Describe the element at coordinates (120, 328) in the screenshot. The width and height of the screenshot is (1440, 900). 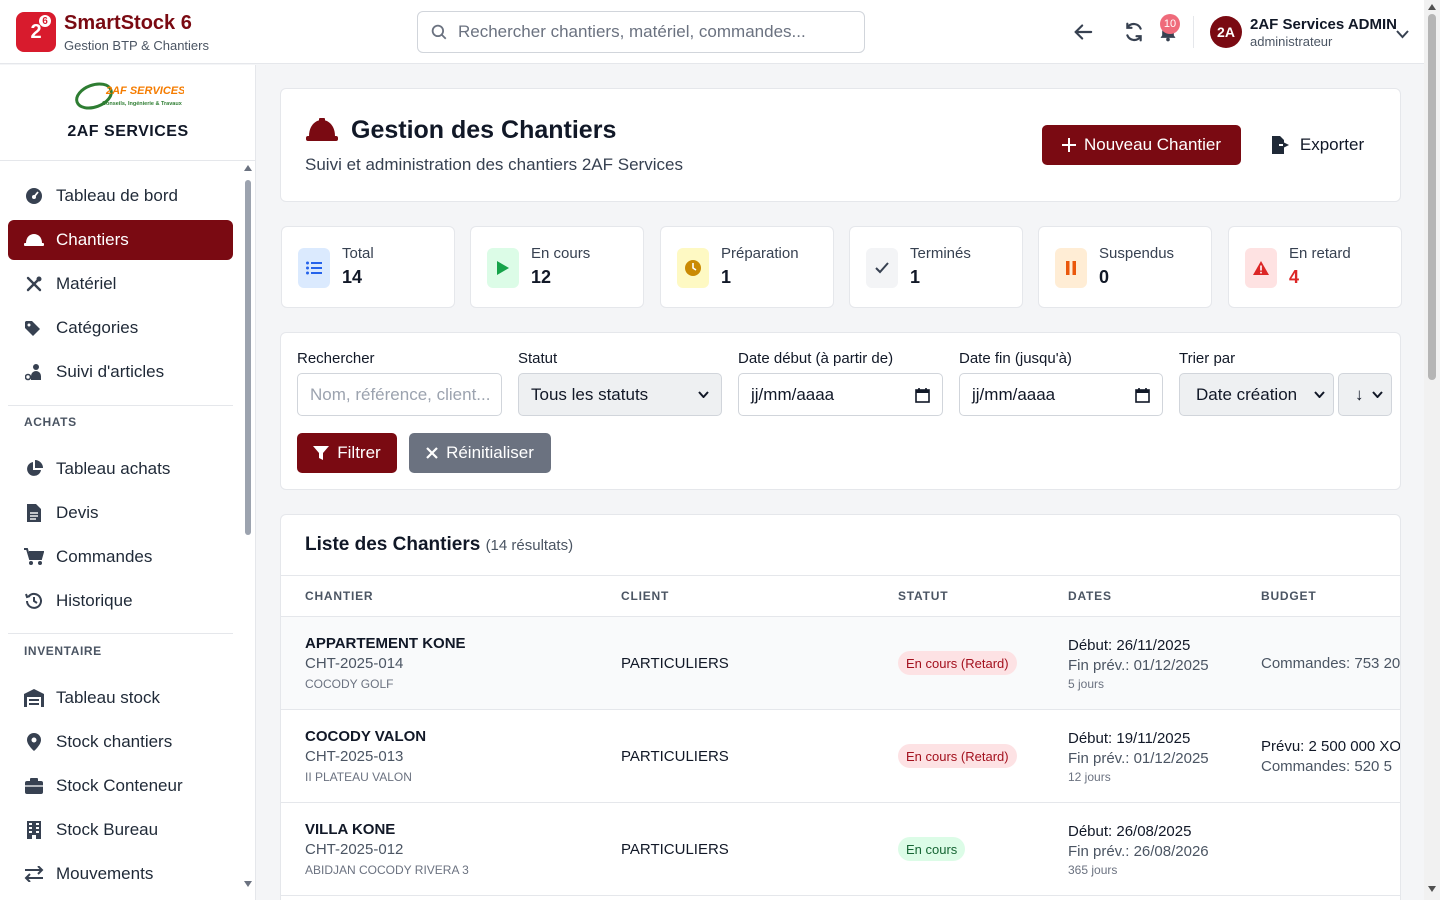
I see `sidebar-item-categories: Catégories` at that location.